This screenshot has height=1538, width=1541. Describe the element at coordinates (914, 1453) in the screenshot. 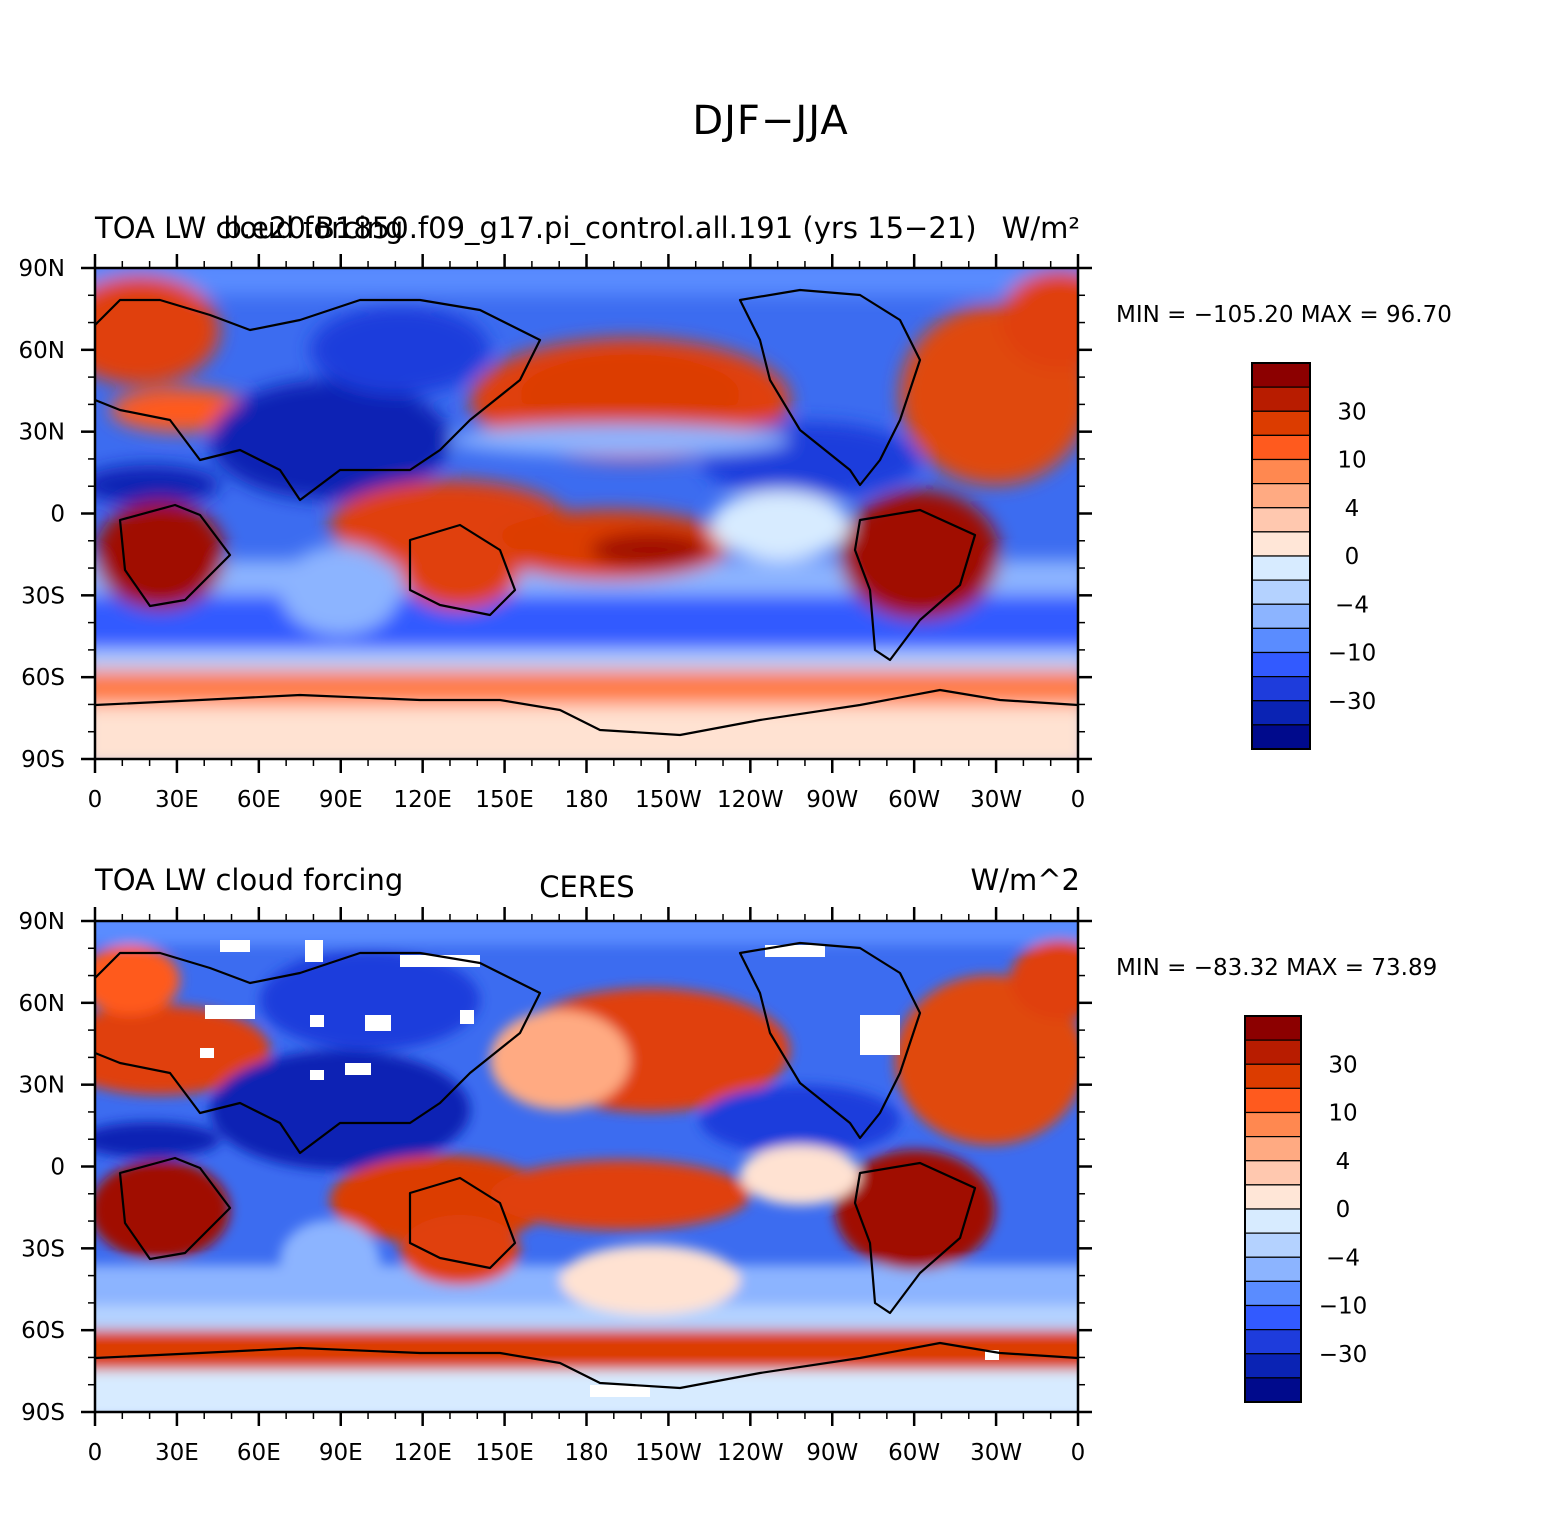

I see `x-tick-label: 60W` at that location.